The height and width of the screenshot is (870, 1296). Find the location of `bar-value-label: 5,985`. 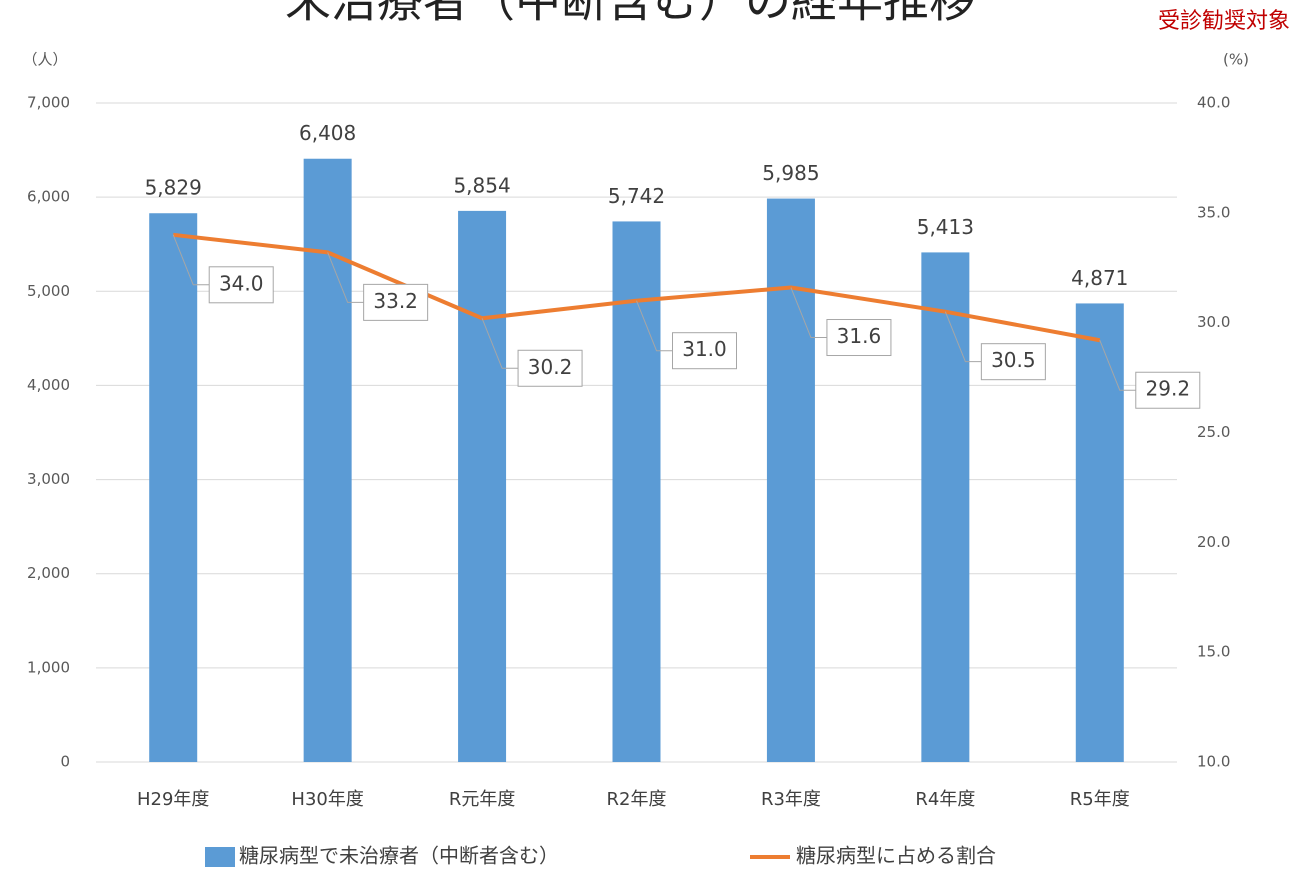

bar-value-label: 5,985 is located at coordinates (790, 173).